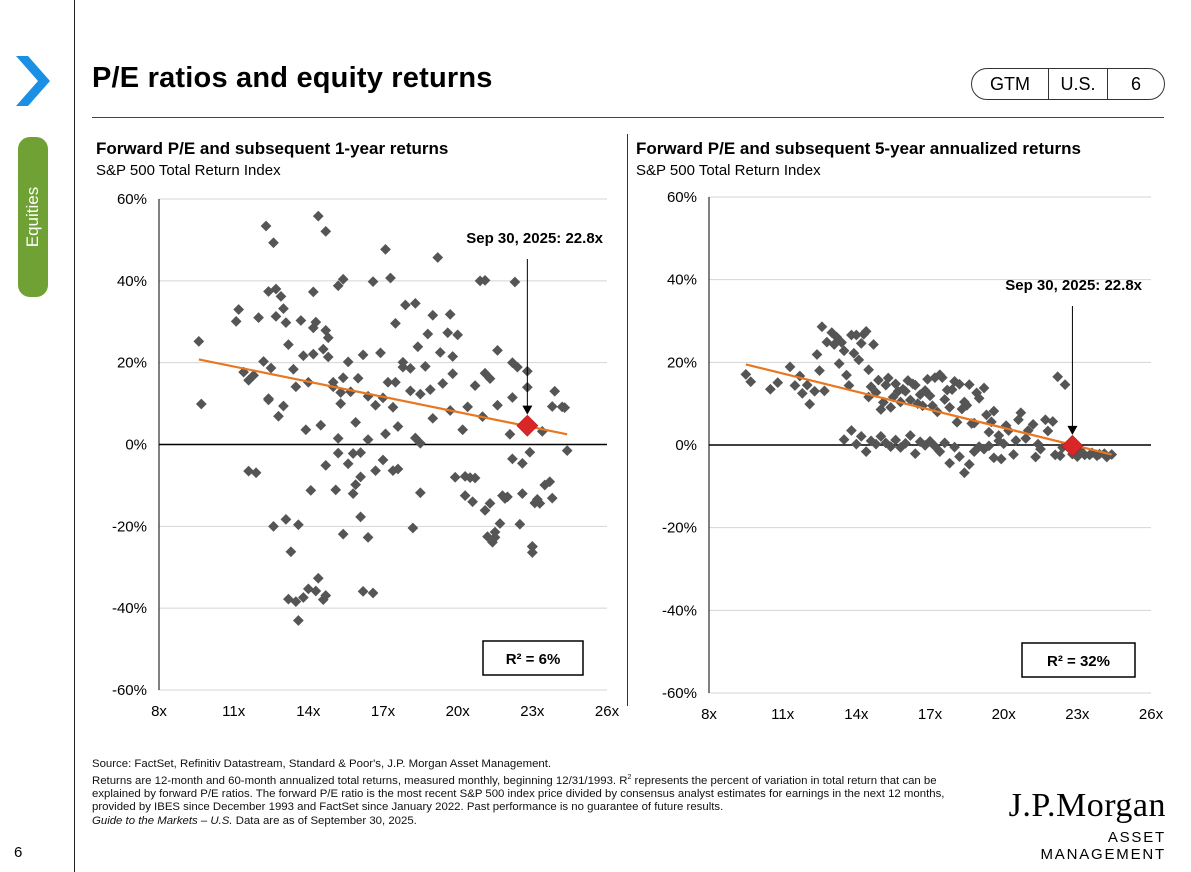  I want to click on chart2-r-squared-label: R² = 32%, so click(1078, 661).